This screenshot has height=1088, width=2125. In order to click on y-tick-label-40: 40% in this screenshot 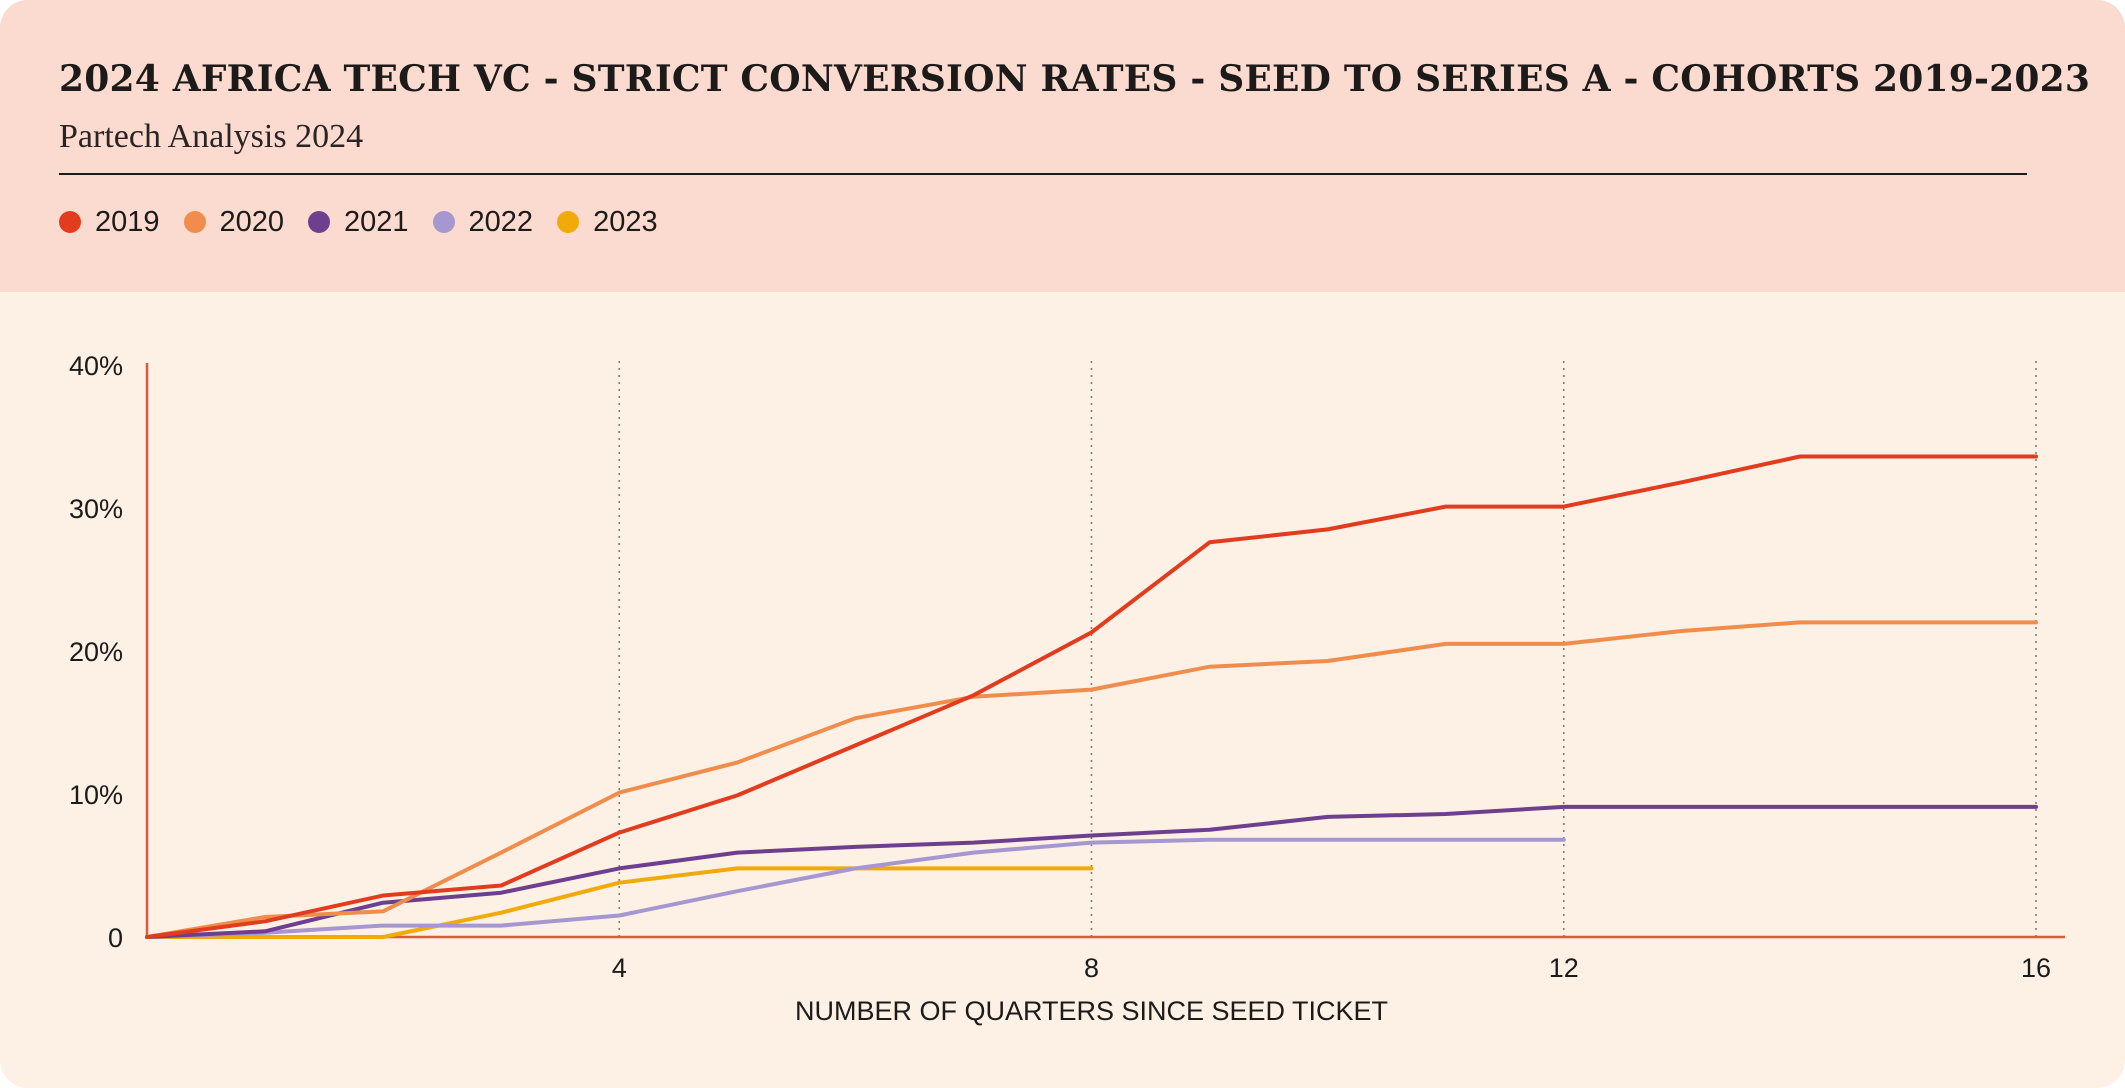, I will do `click(96, 366)`.